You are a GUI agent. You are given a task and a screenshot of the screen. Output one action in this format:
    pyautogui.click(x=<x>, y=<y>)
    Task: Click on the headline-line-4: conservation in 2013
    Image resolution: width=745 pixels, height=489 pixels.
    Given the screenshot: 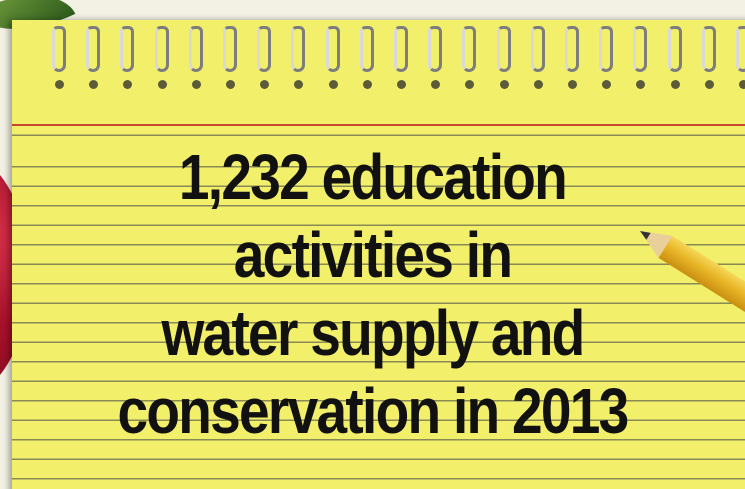 What is the action you would take?
    pyautogui.click(x=373, y=411)
    